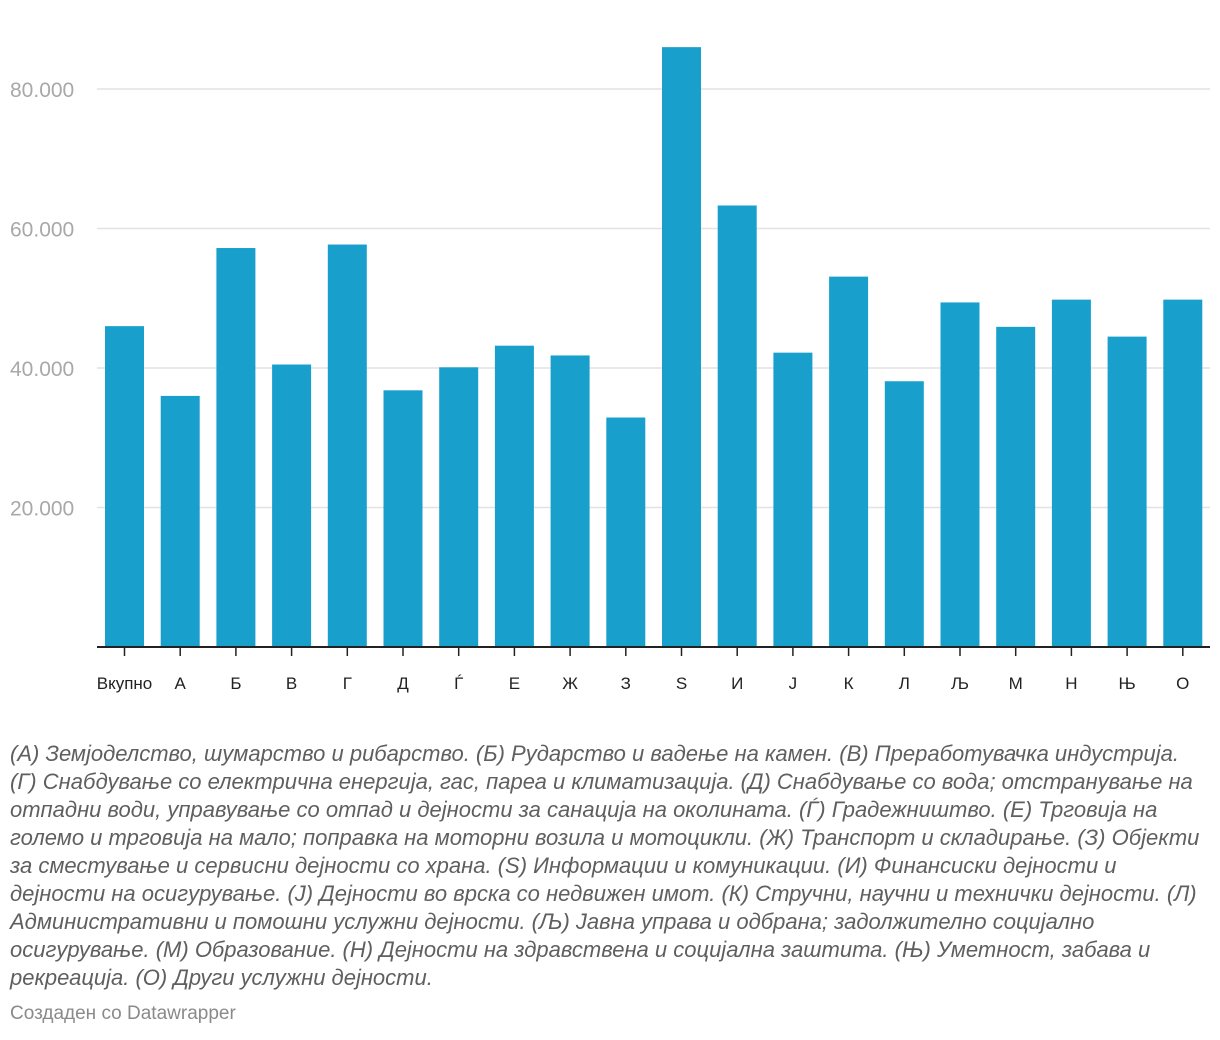  I want to click on x-tick-label: В, so click(291, 683).